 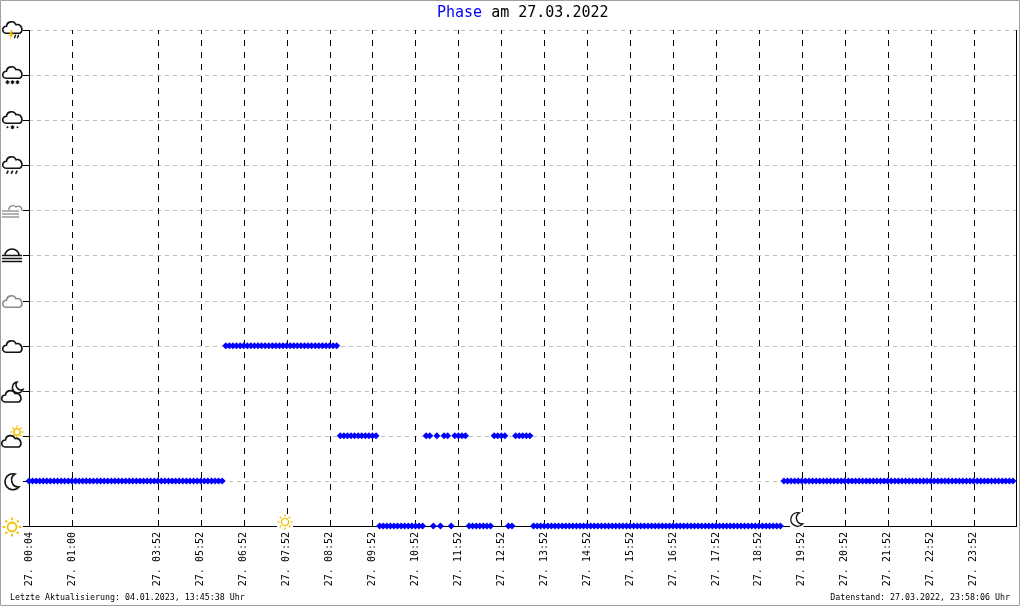 What do you see at coordinates (715, 559) in the screenshot?
I see `x-tick-label: 27. 17:52` at bounding box center [715, 559].